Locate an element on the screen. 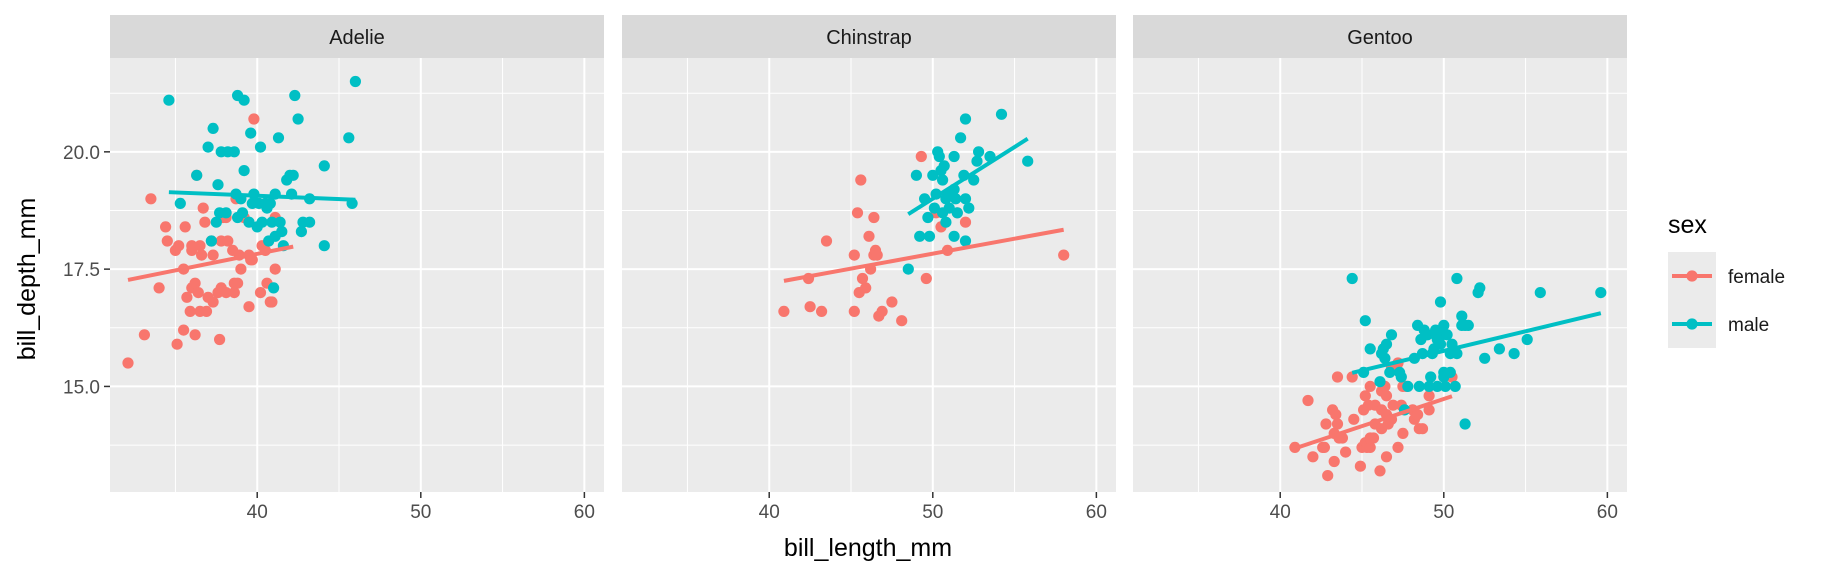 This screenshot has height=576, width=1824. y-axis-title: bill_depth_mm is located at coordinates (27, 279).